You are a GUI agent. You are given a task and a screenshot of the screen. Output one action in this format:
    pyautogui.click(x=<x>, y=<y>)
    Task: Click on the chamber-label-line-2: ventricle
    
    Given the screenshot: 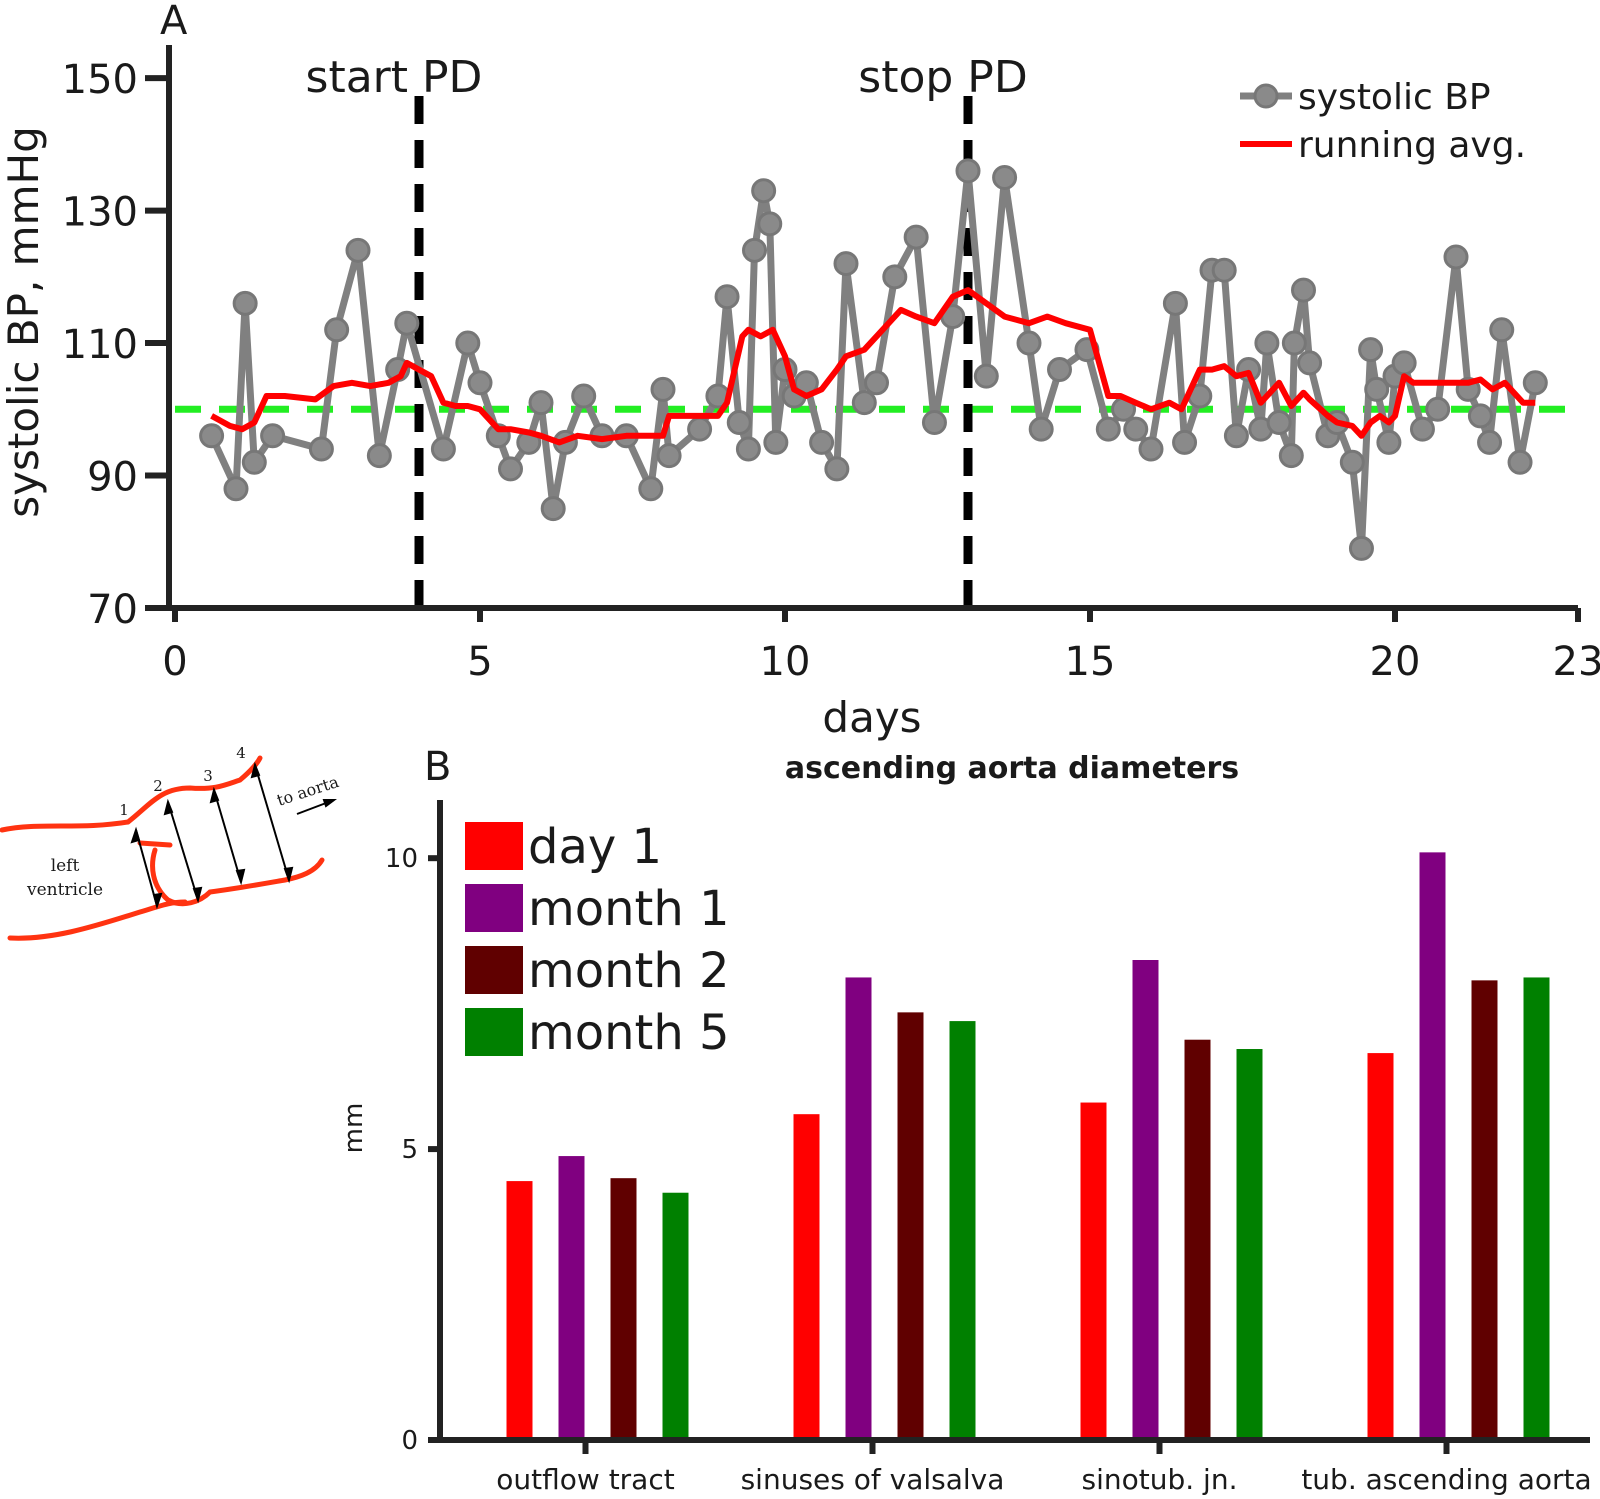 What is the action you would take?
    pyautogui.click(x=64, y=890)
    